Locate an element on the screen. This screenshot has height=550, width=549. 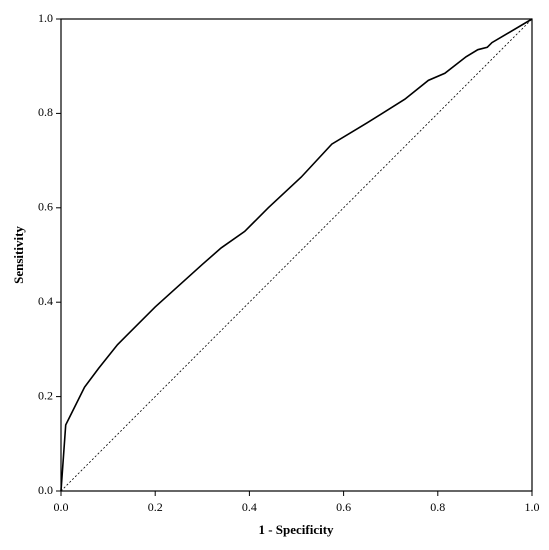
x-tick-label: 1.0 is located at coordinates (532, 507).